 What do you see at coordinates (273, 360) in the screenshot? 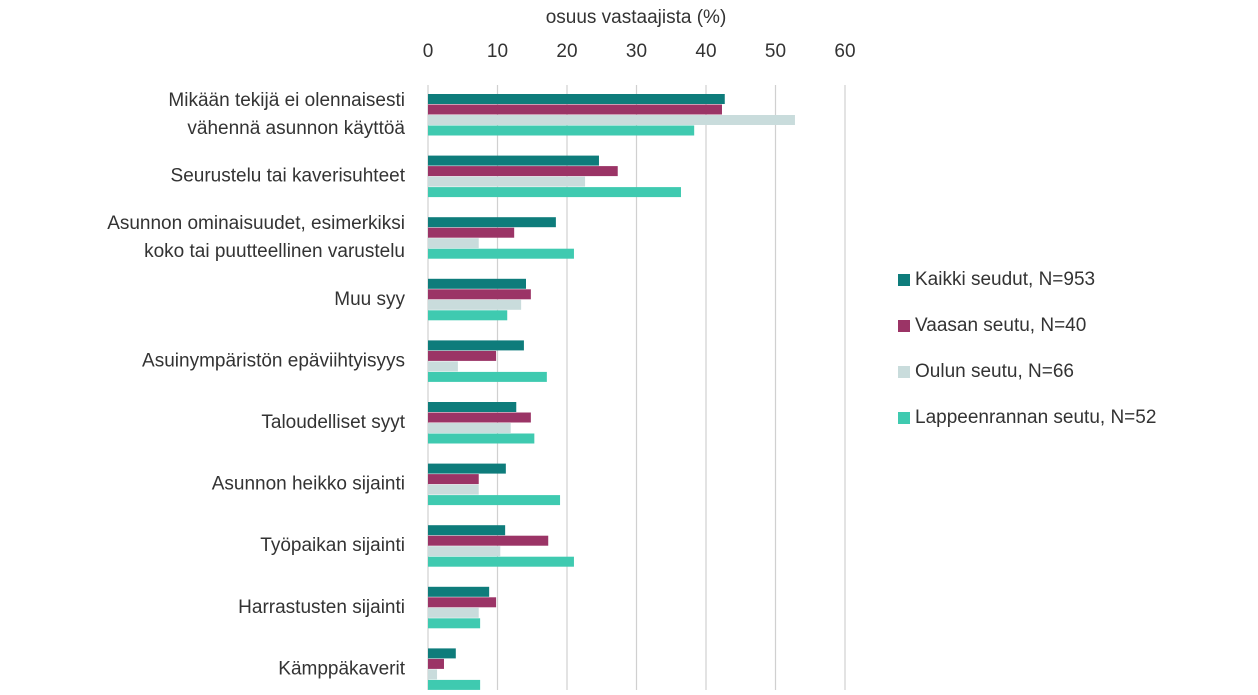
I see `category-label: Asuinympäristön epäviihtyisyys` at bounding box center [273, 360].